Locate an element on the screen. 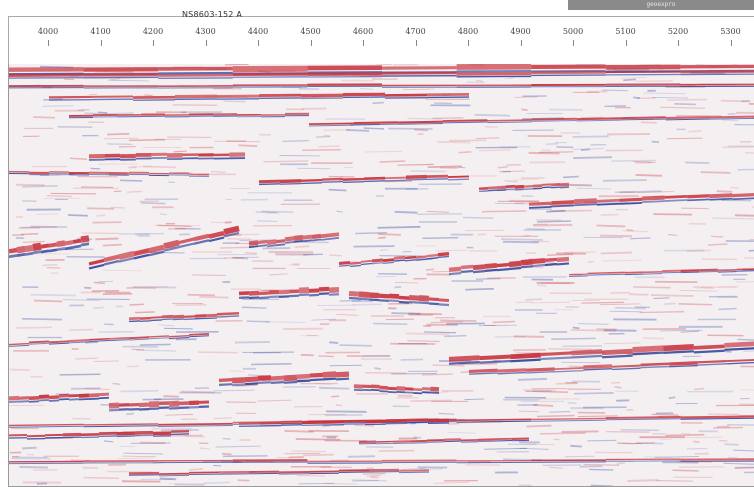 This screenshot has height=487, width=754. trace-label: 4200 is located at coordinates (153, 31).